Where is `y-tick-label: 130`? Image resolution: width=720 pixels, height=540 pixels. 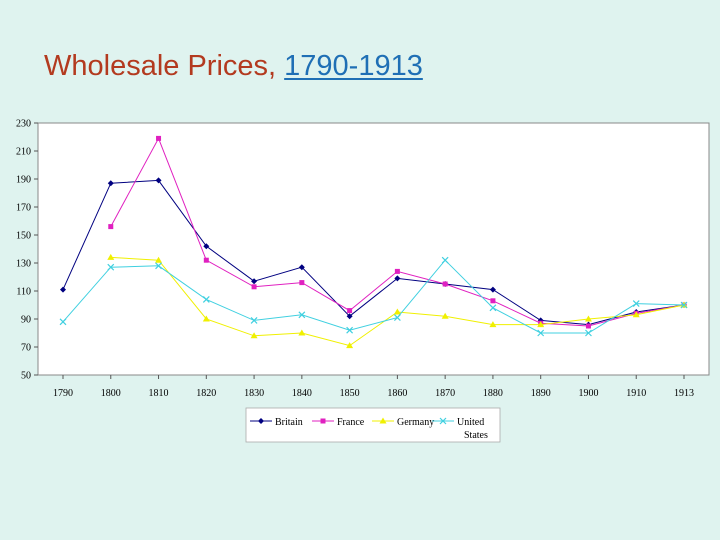 y-tick-label: 130 is located at coordinates (23, 264).